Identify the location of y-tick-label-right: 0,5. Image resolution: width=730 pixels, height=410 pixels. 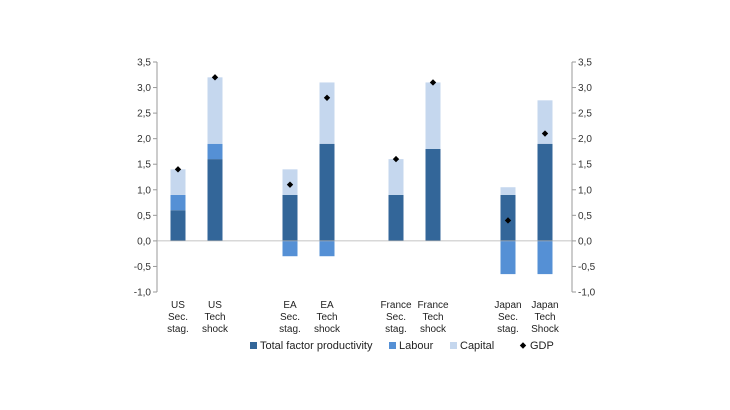
(585, 216).